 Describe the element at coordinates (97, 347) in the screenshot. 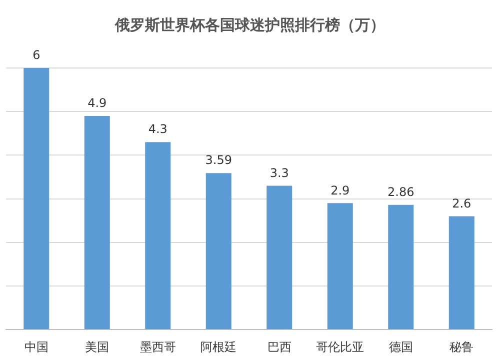

I see `x-tick-label: 美国` at that location.